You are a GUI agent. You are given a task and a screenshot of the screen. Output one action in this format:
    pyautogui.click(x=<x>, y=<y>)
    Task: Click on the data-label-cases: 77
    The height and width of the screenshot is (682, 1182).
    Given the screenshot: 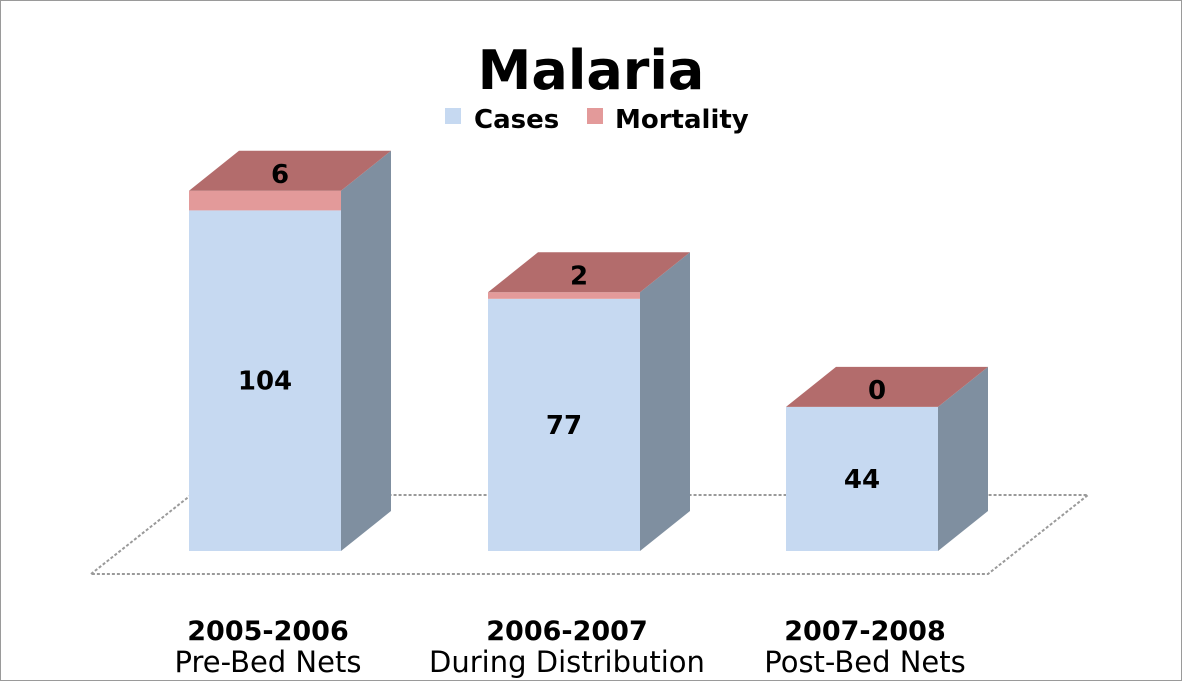 What is the action you would take?
    pyautogui.click(x=564, y=426)
    